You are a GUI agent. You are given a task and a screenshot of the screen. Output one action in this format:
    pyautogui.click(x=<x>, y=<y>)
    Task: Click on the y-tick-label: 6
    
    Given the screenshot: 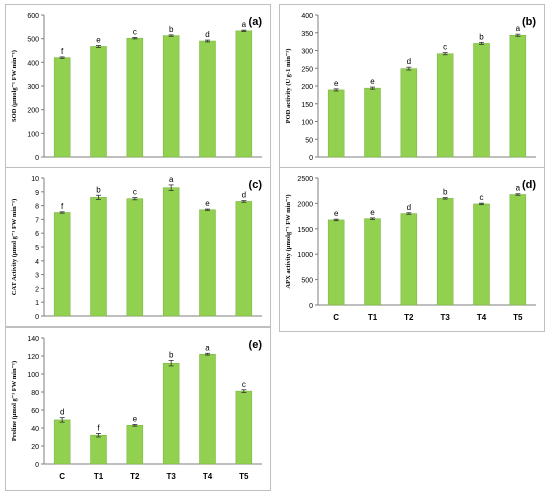 What is the action you would take?
    pyautogui.click(x=37, y=234)
    